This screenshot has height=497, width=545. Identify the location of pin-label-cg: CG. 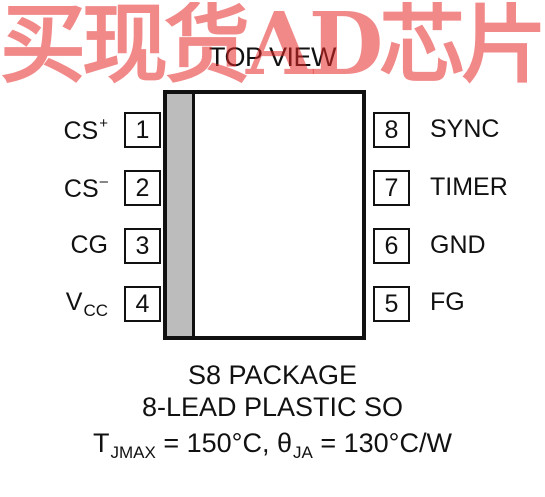
(89, 245).